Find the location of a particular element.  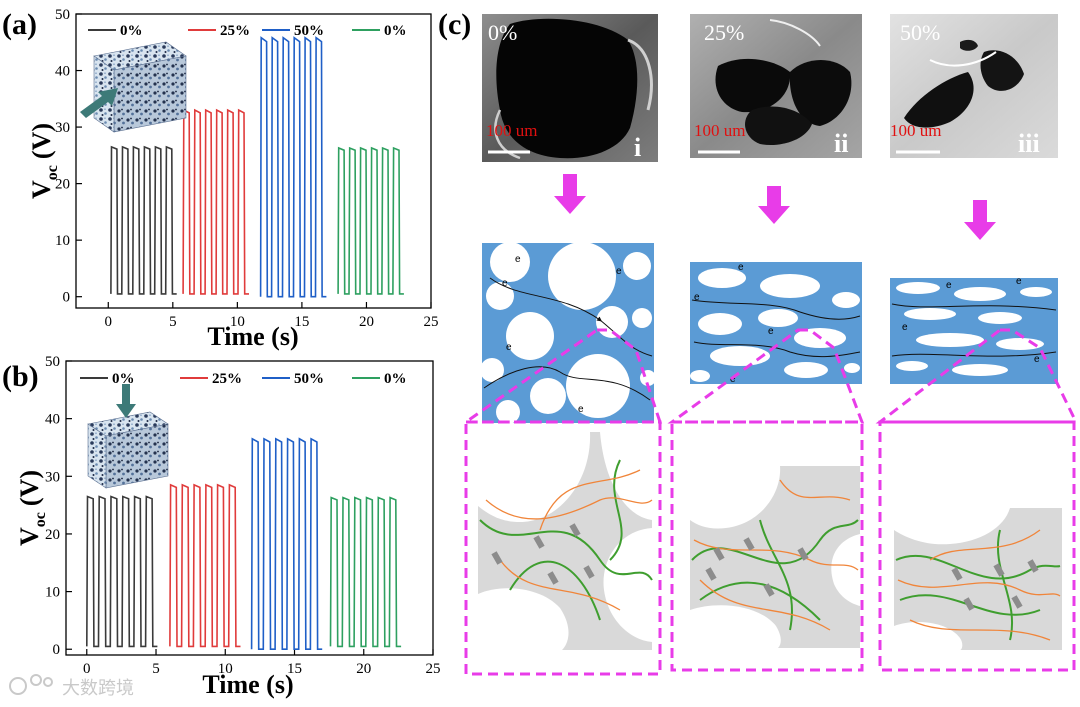

panel-label-c: (c) is located at coordinates (454, 24).